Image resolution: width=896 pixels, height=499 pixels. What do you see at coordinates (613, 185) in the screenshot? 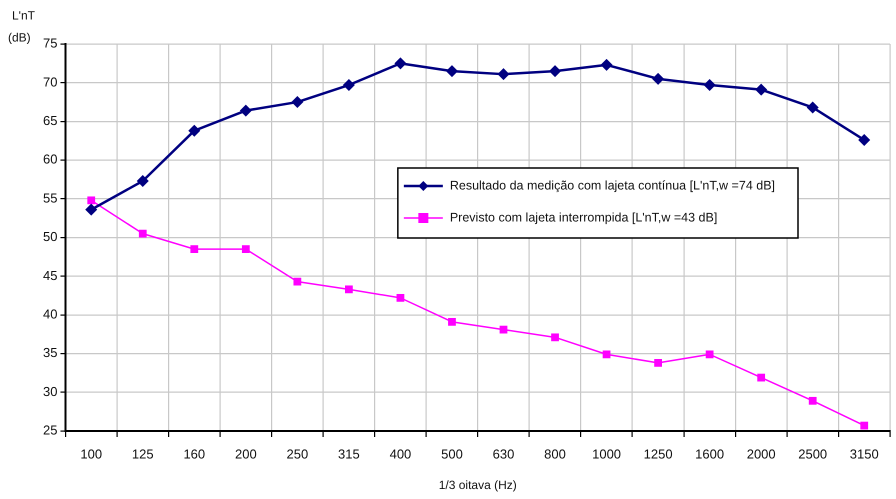
I see `legend-label: Resultado da medição com lajeta contínua [L'nT,w =74 dB]` at bounding box center [613, 185].